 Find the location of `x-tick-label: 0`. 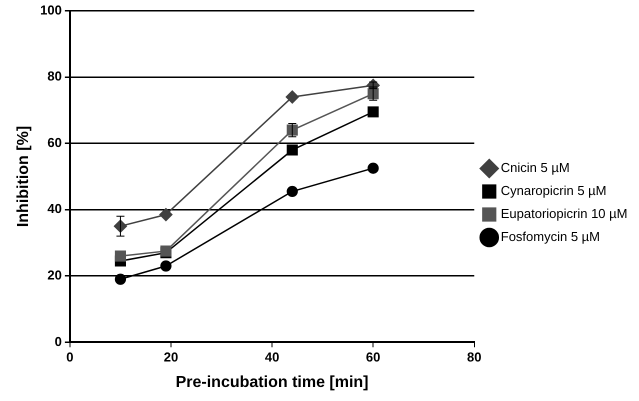

x-tick-label: 0 is located at coordinates (70, 357).